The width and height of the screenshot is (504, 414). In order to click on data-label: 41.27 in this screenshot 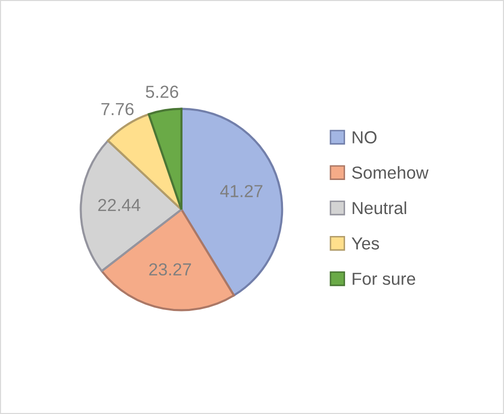, I will do `click(241, 191)`.